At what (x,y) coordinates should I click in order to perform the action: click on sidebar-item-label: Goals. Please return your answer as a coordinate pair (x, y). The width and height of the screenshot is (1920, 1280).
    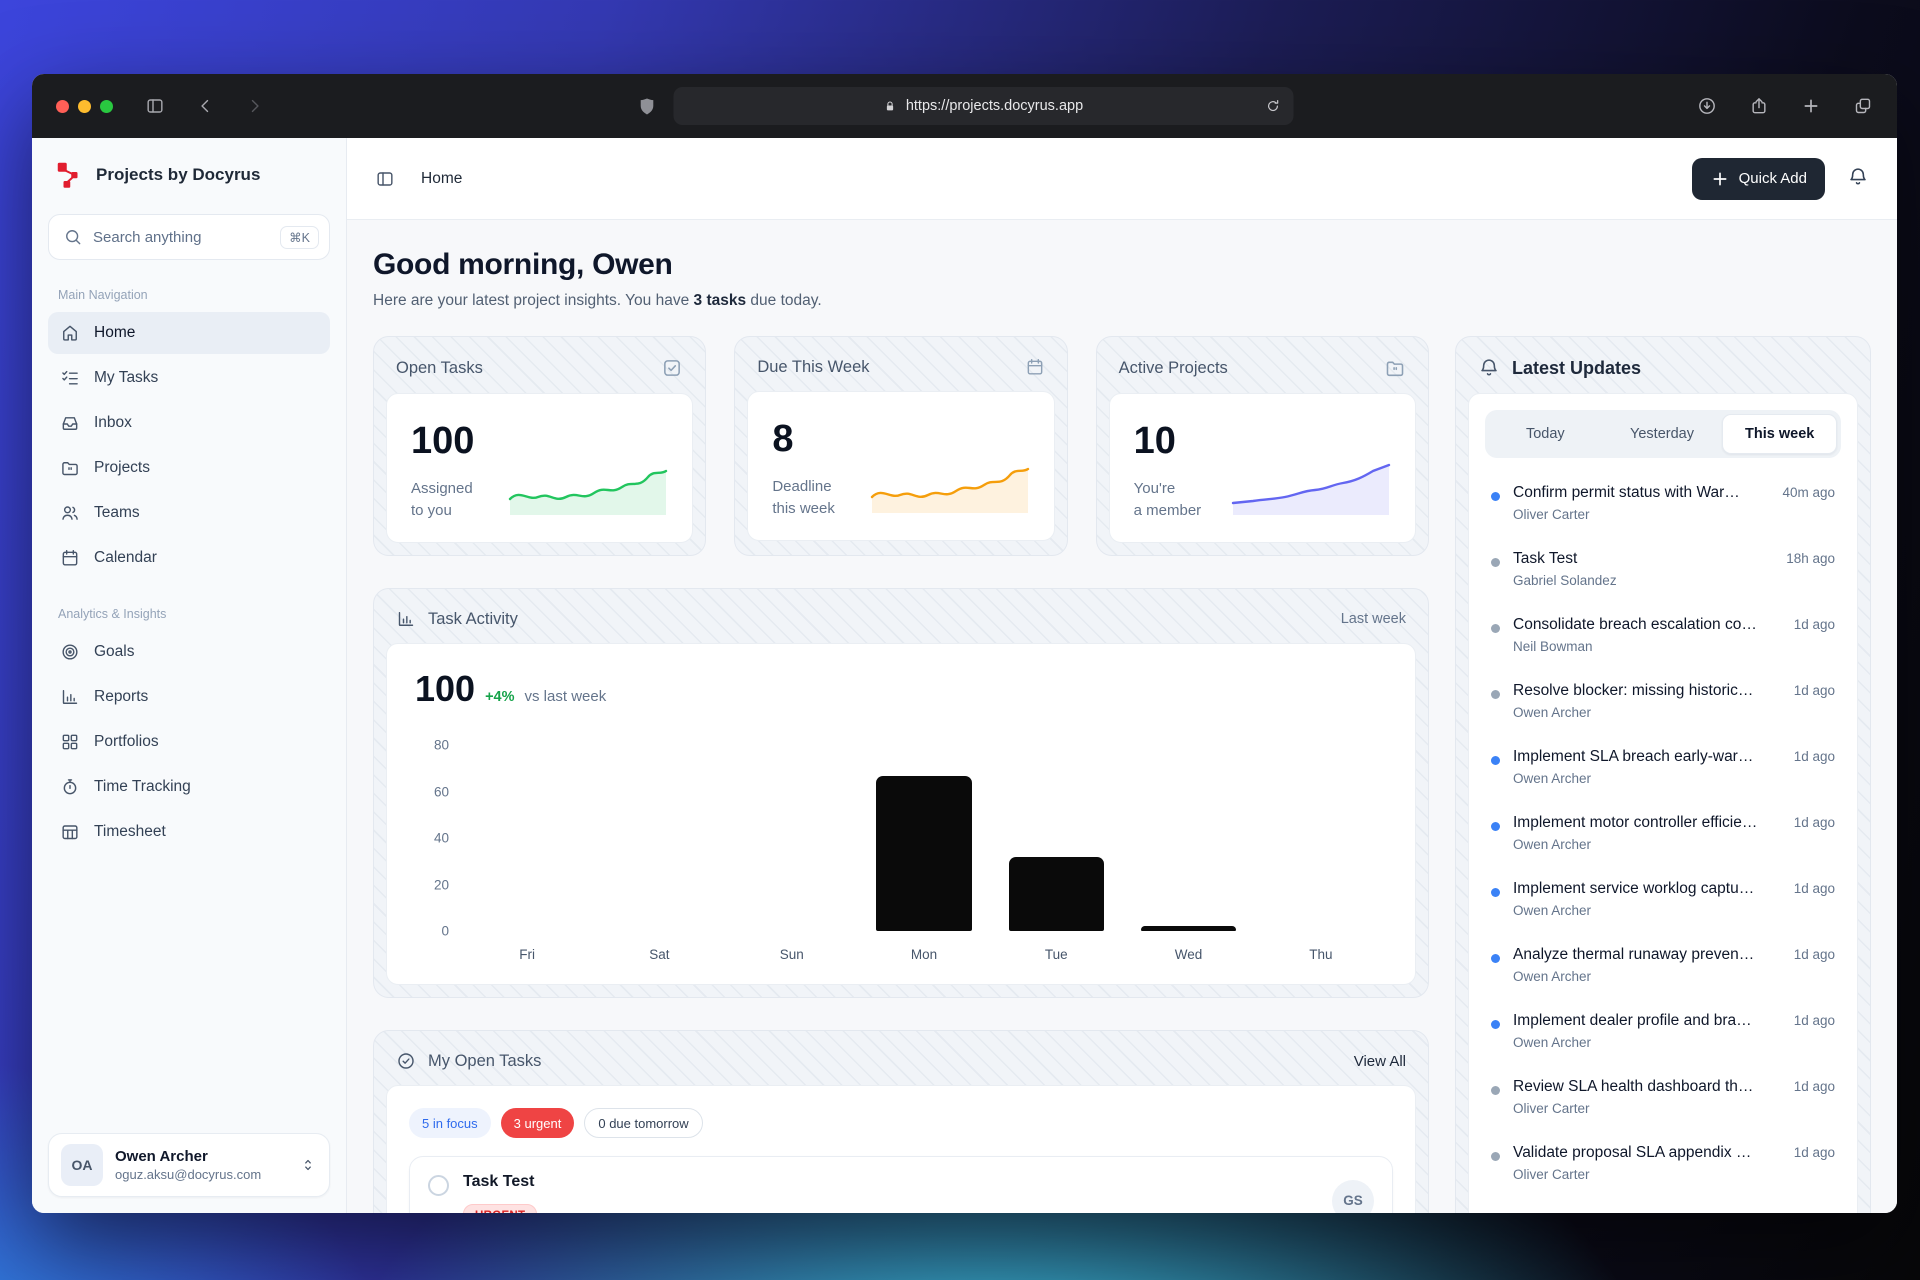
    Looking at the image, I should click on (114, 651).